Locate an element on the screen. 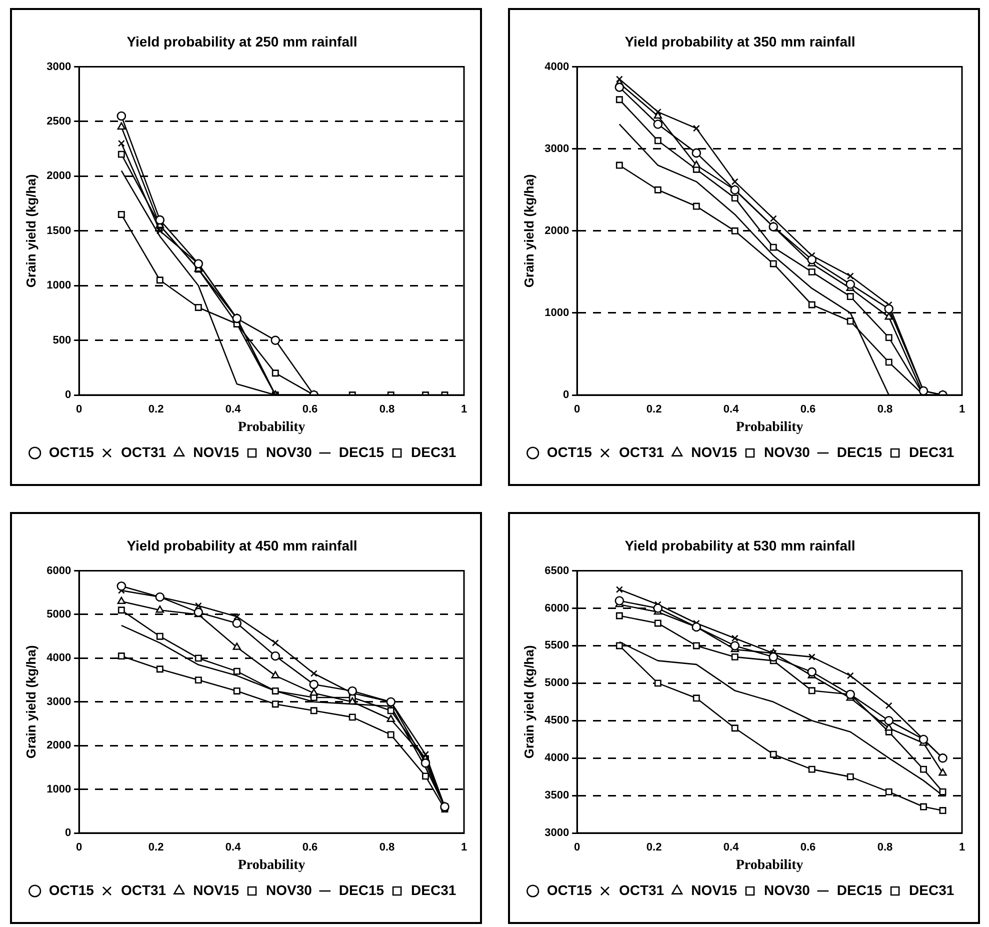 Image resolution: width=989 pixels, height=927 pixels. chart-title: Yield probability at 530 mm rainfall is located at coordinates (740, 545).